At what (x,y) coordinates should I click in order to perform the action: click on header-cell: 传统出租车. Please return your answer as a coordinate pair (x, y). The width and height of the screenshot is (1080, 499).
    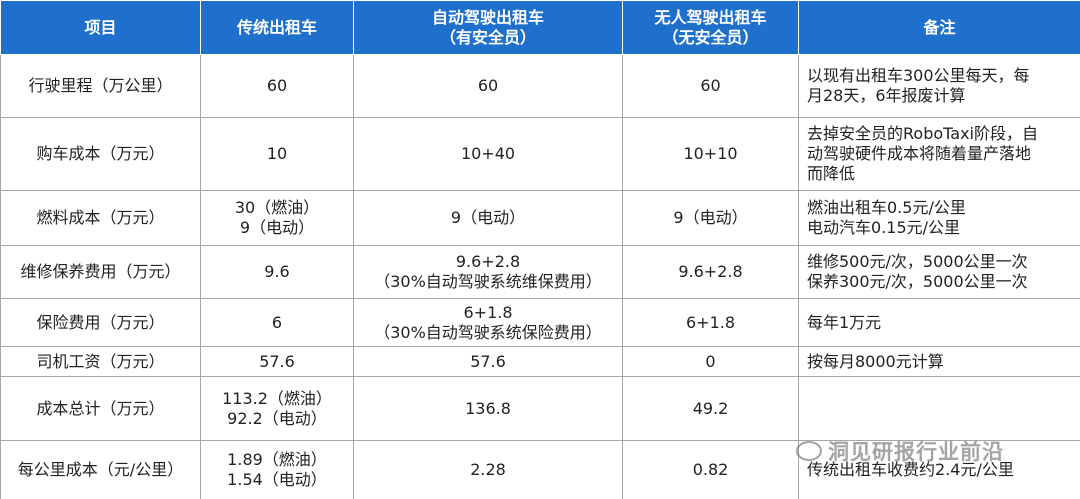
    Looking at the image, I should click on (277, 27).